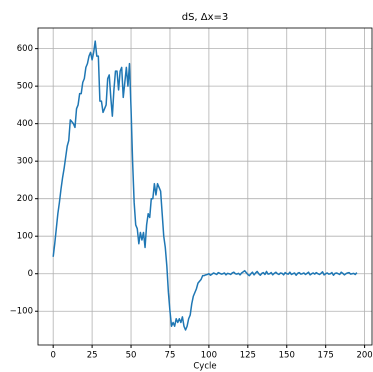 Image resolution: width=373 pixels, height=372 pixels. What do you see at coordinates (52, 356) in the screenshot?
I see `x-tick-label: 0` at bounding box center [52, 356].